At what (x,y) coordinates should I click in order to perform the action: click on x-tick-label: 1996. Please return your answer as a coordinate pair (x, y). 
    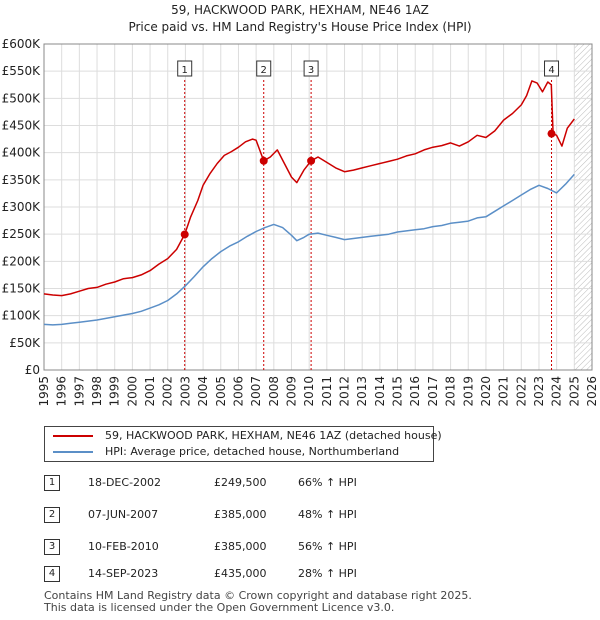
    Looking at the image, I should click on (62, 391).